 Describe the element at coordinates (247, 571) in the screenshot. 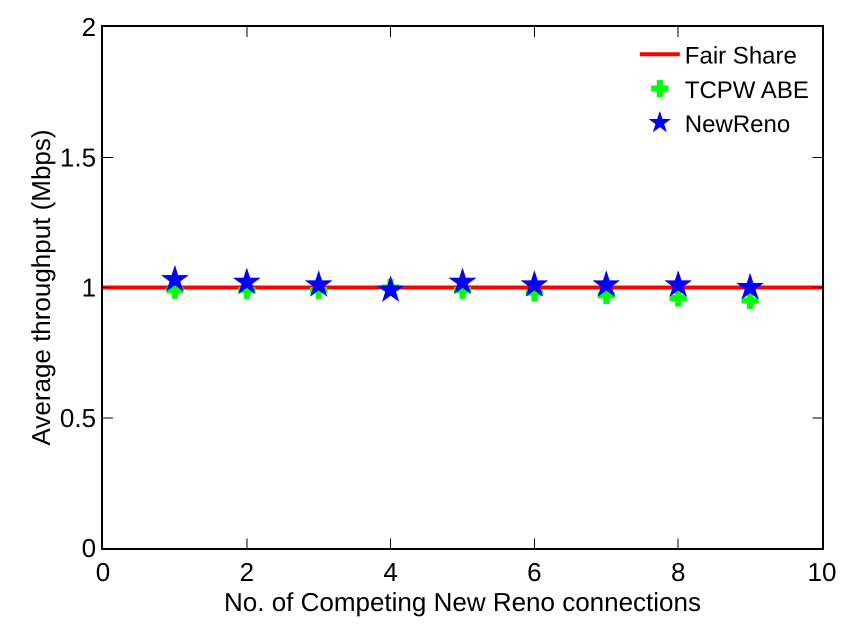

I see `x-tick-label: 2` at that location.